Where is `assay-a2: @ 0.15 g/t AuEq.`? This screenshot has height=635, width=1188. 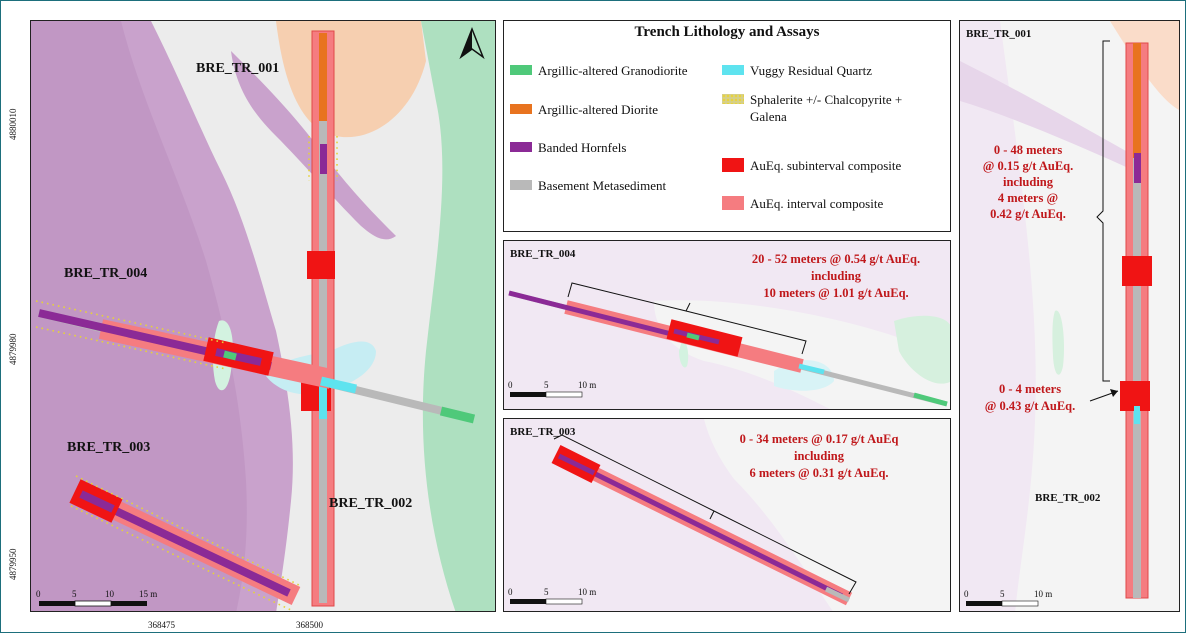 assay-a2: @ 0.15 g/t AuEq. is located at coordinates (1028, 166).